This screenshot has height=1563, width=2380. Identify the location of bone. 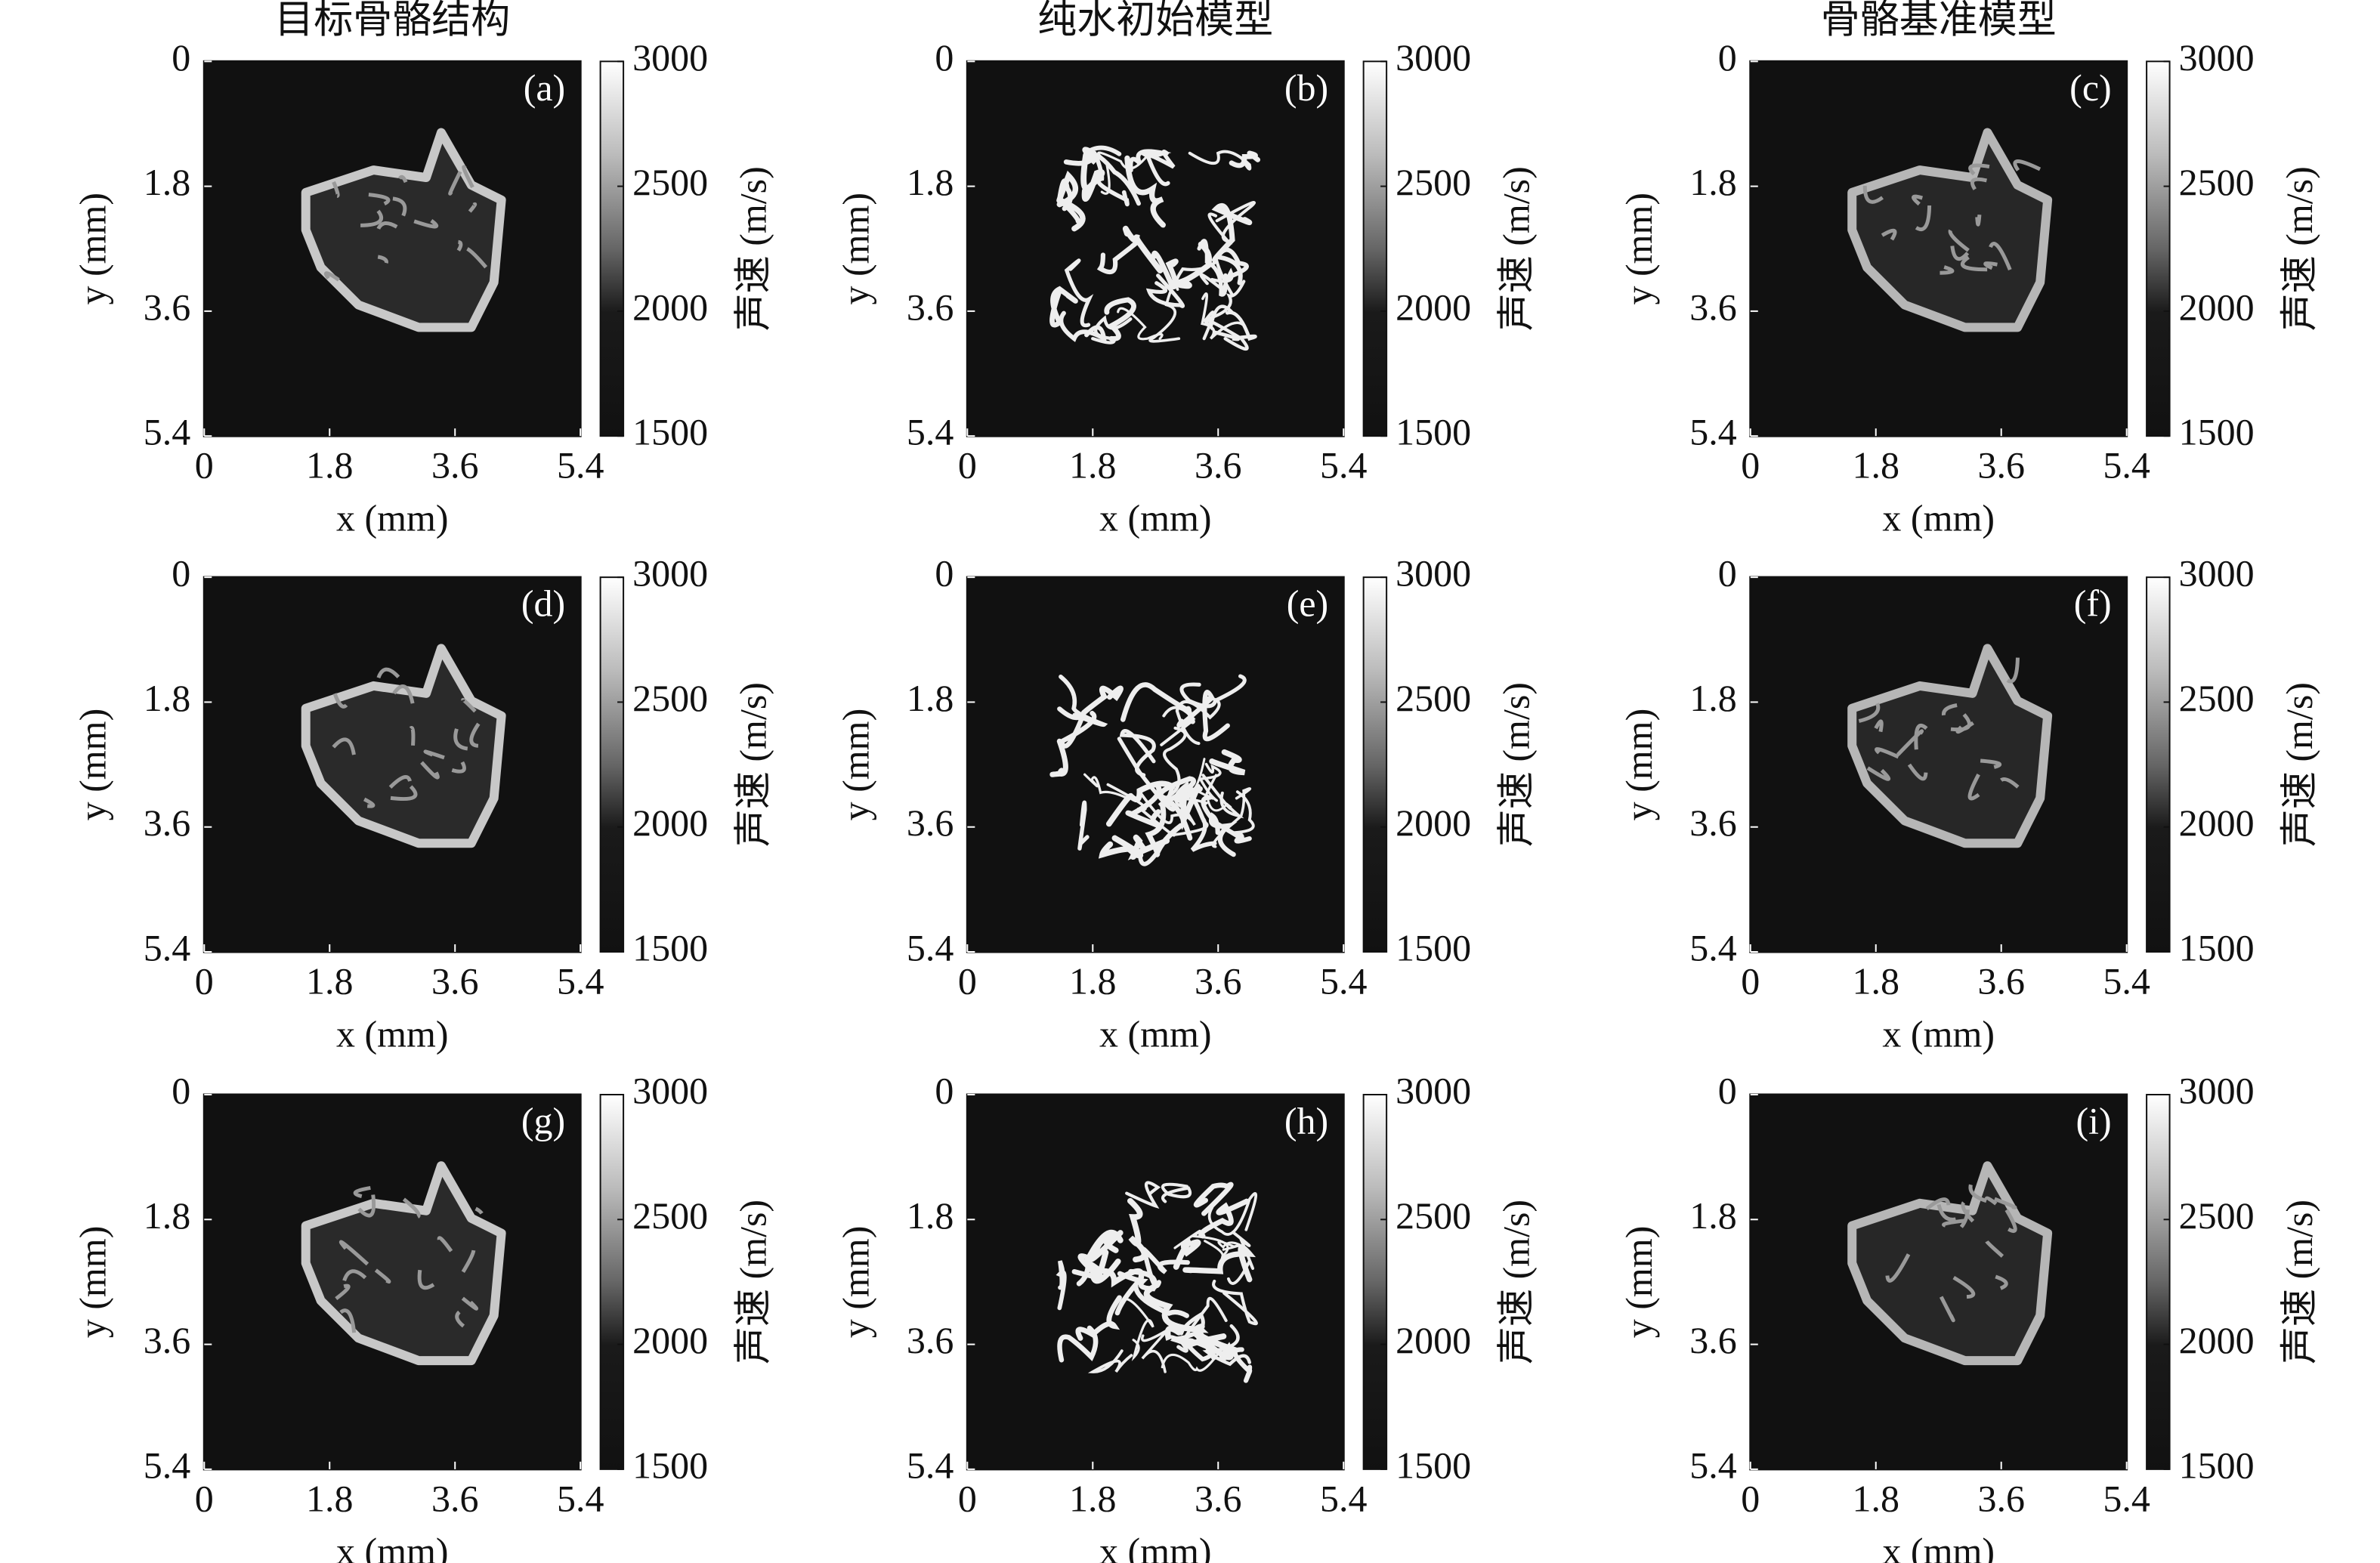
(403, 1263).